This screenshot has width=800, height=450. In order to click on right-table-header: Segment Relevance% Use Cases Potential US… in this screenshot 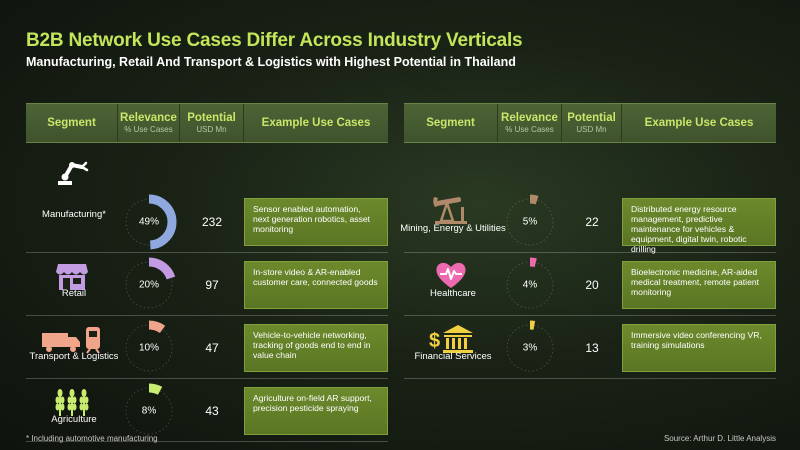, I will do `click(590, 123)`.